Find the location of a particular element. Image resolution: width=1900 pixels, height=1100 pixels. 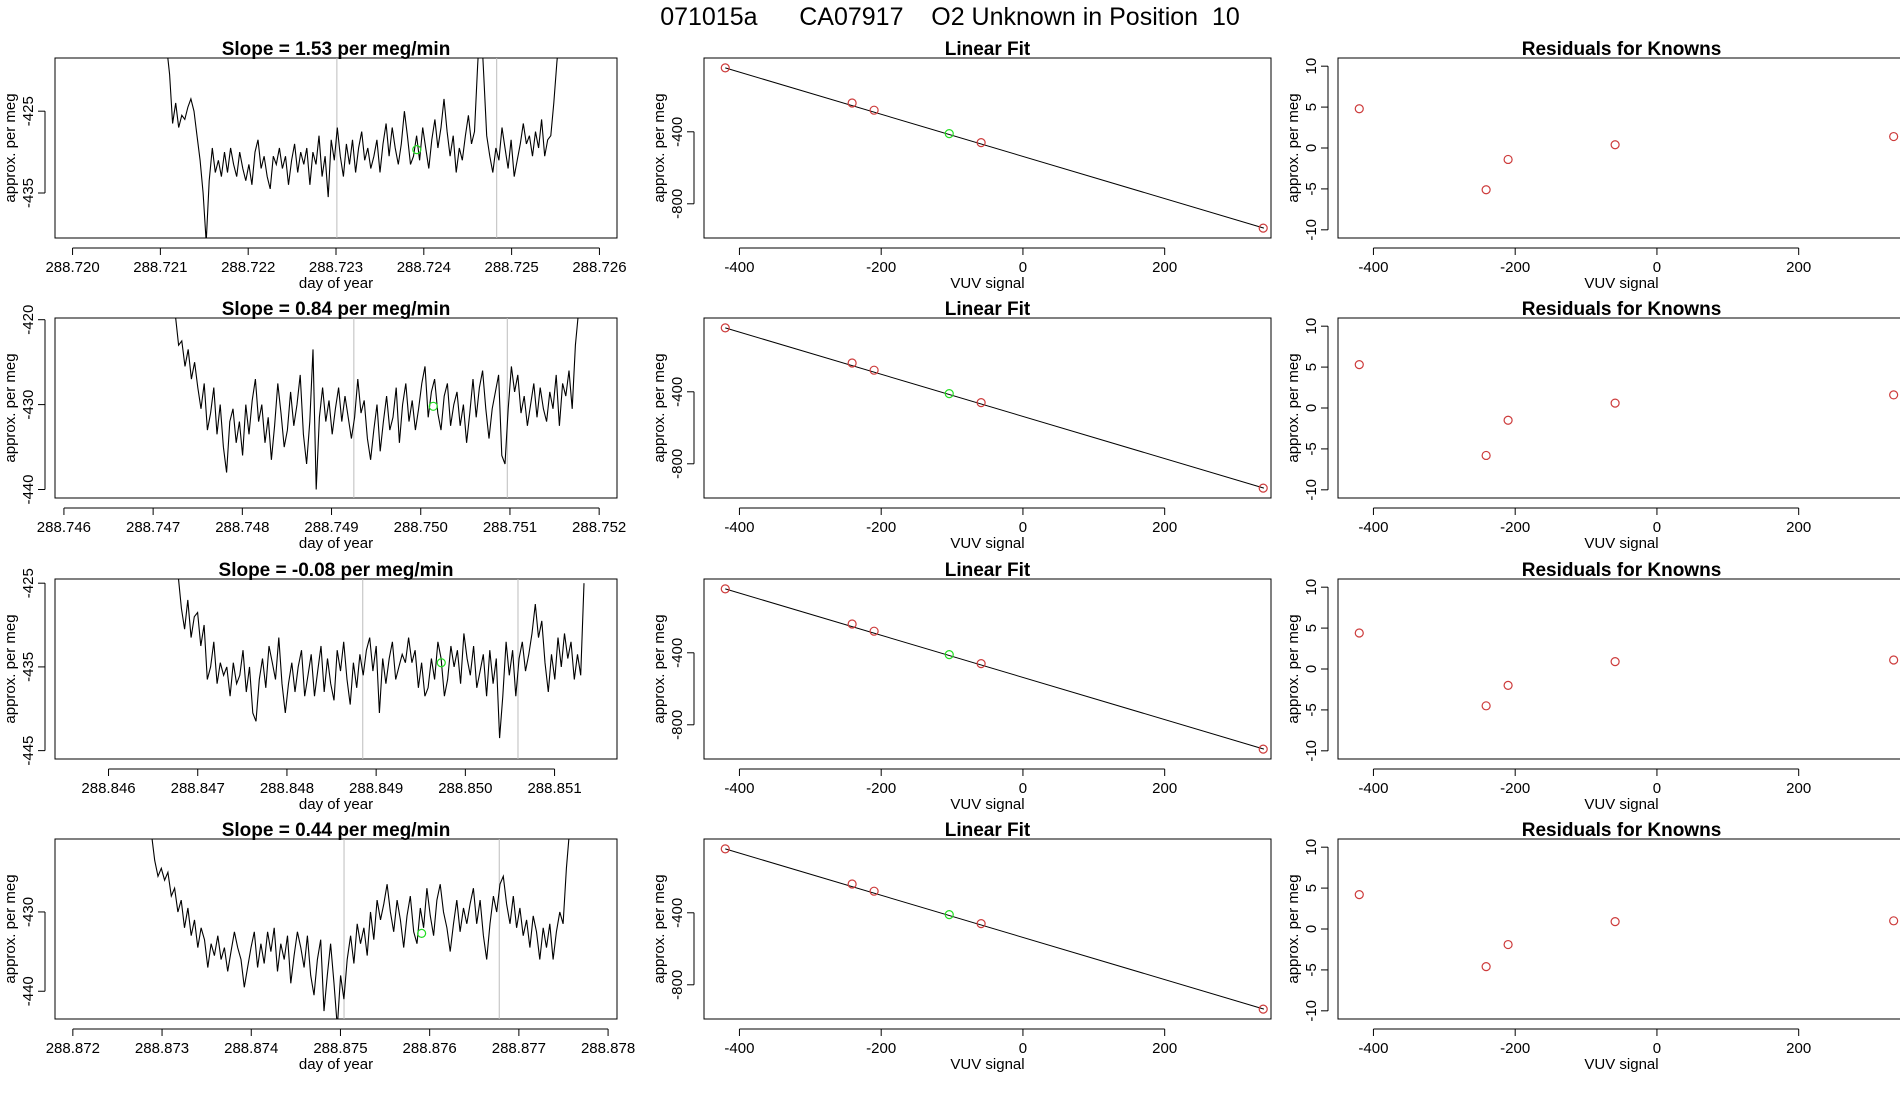

x-tick-label: 288.850 is located at coordinates (465, 788).